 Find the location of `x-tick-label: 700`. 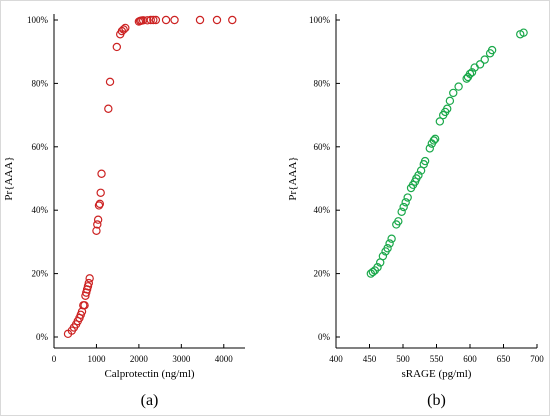

x-tick-label: 700 is located at coordinates (537, 359).